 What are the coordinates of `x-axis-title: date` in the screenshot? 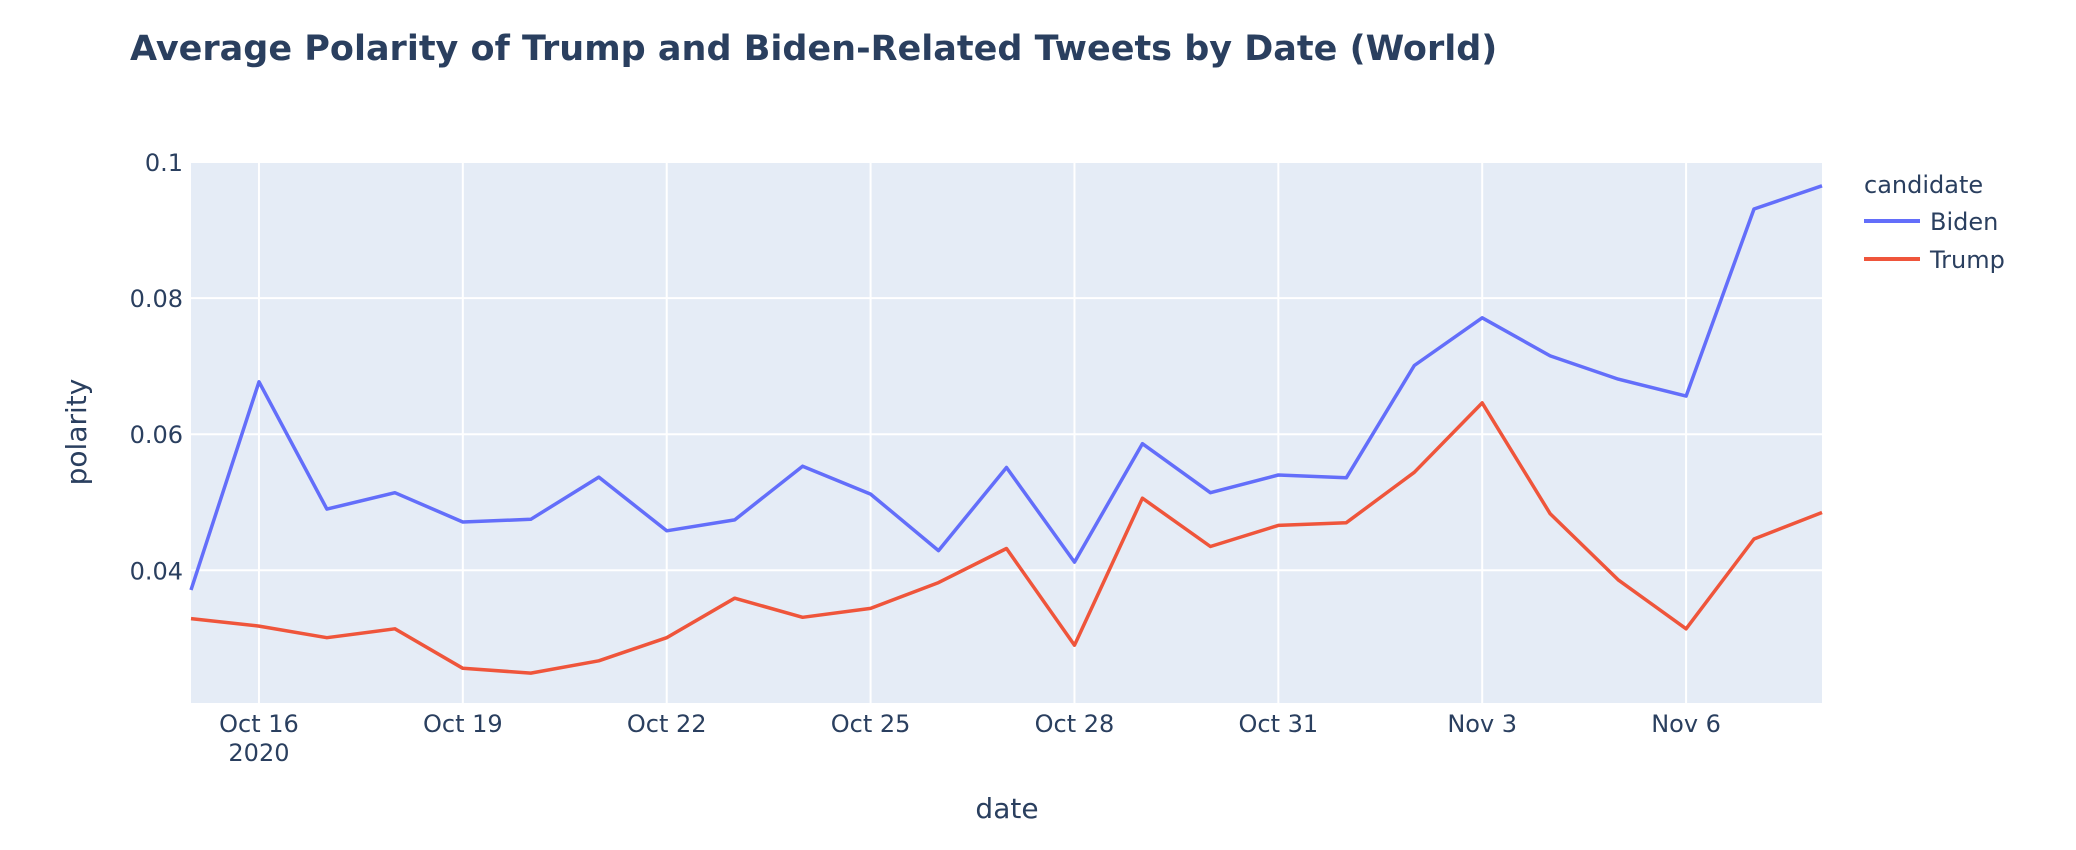 It's located at (1006, 808).